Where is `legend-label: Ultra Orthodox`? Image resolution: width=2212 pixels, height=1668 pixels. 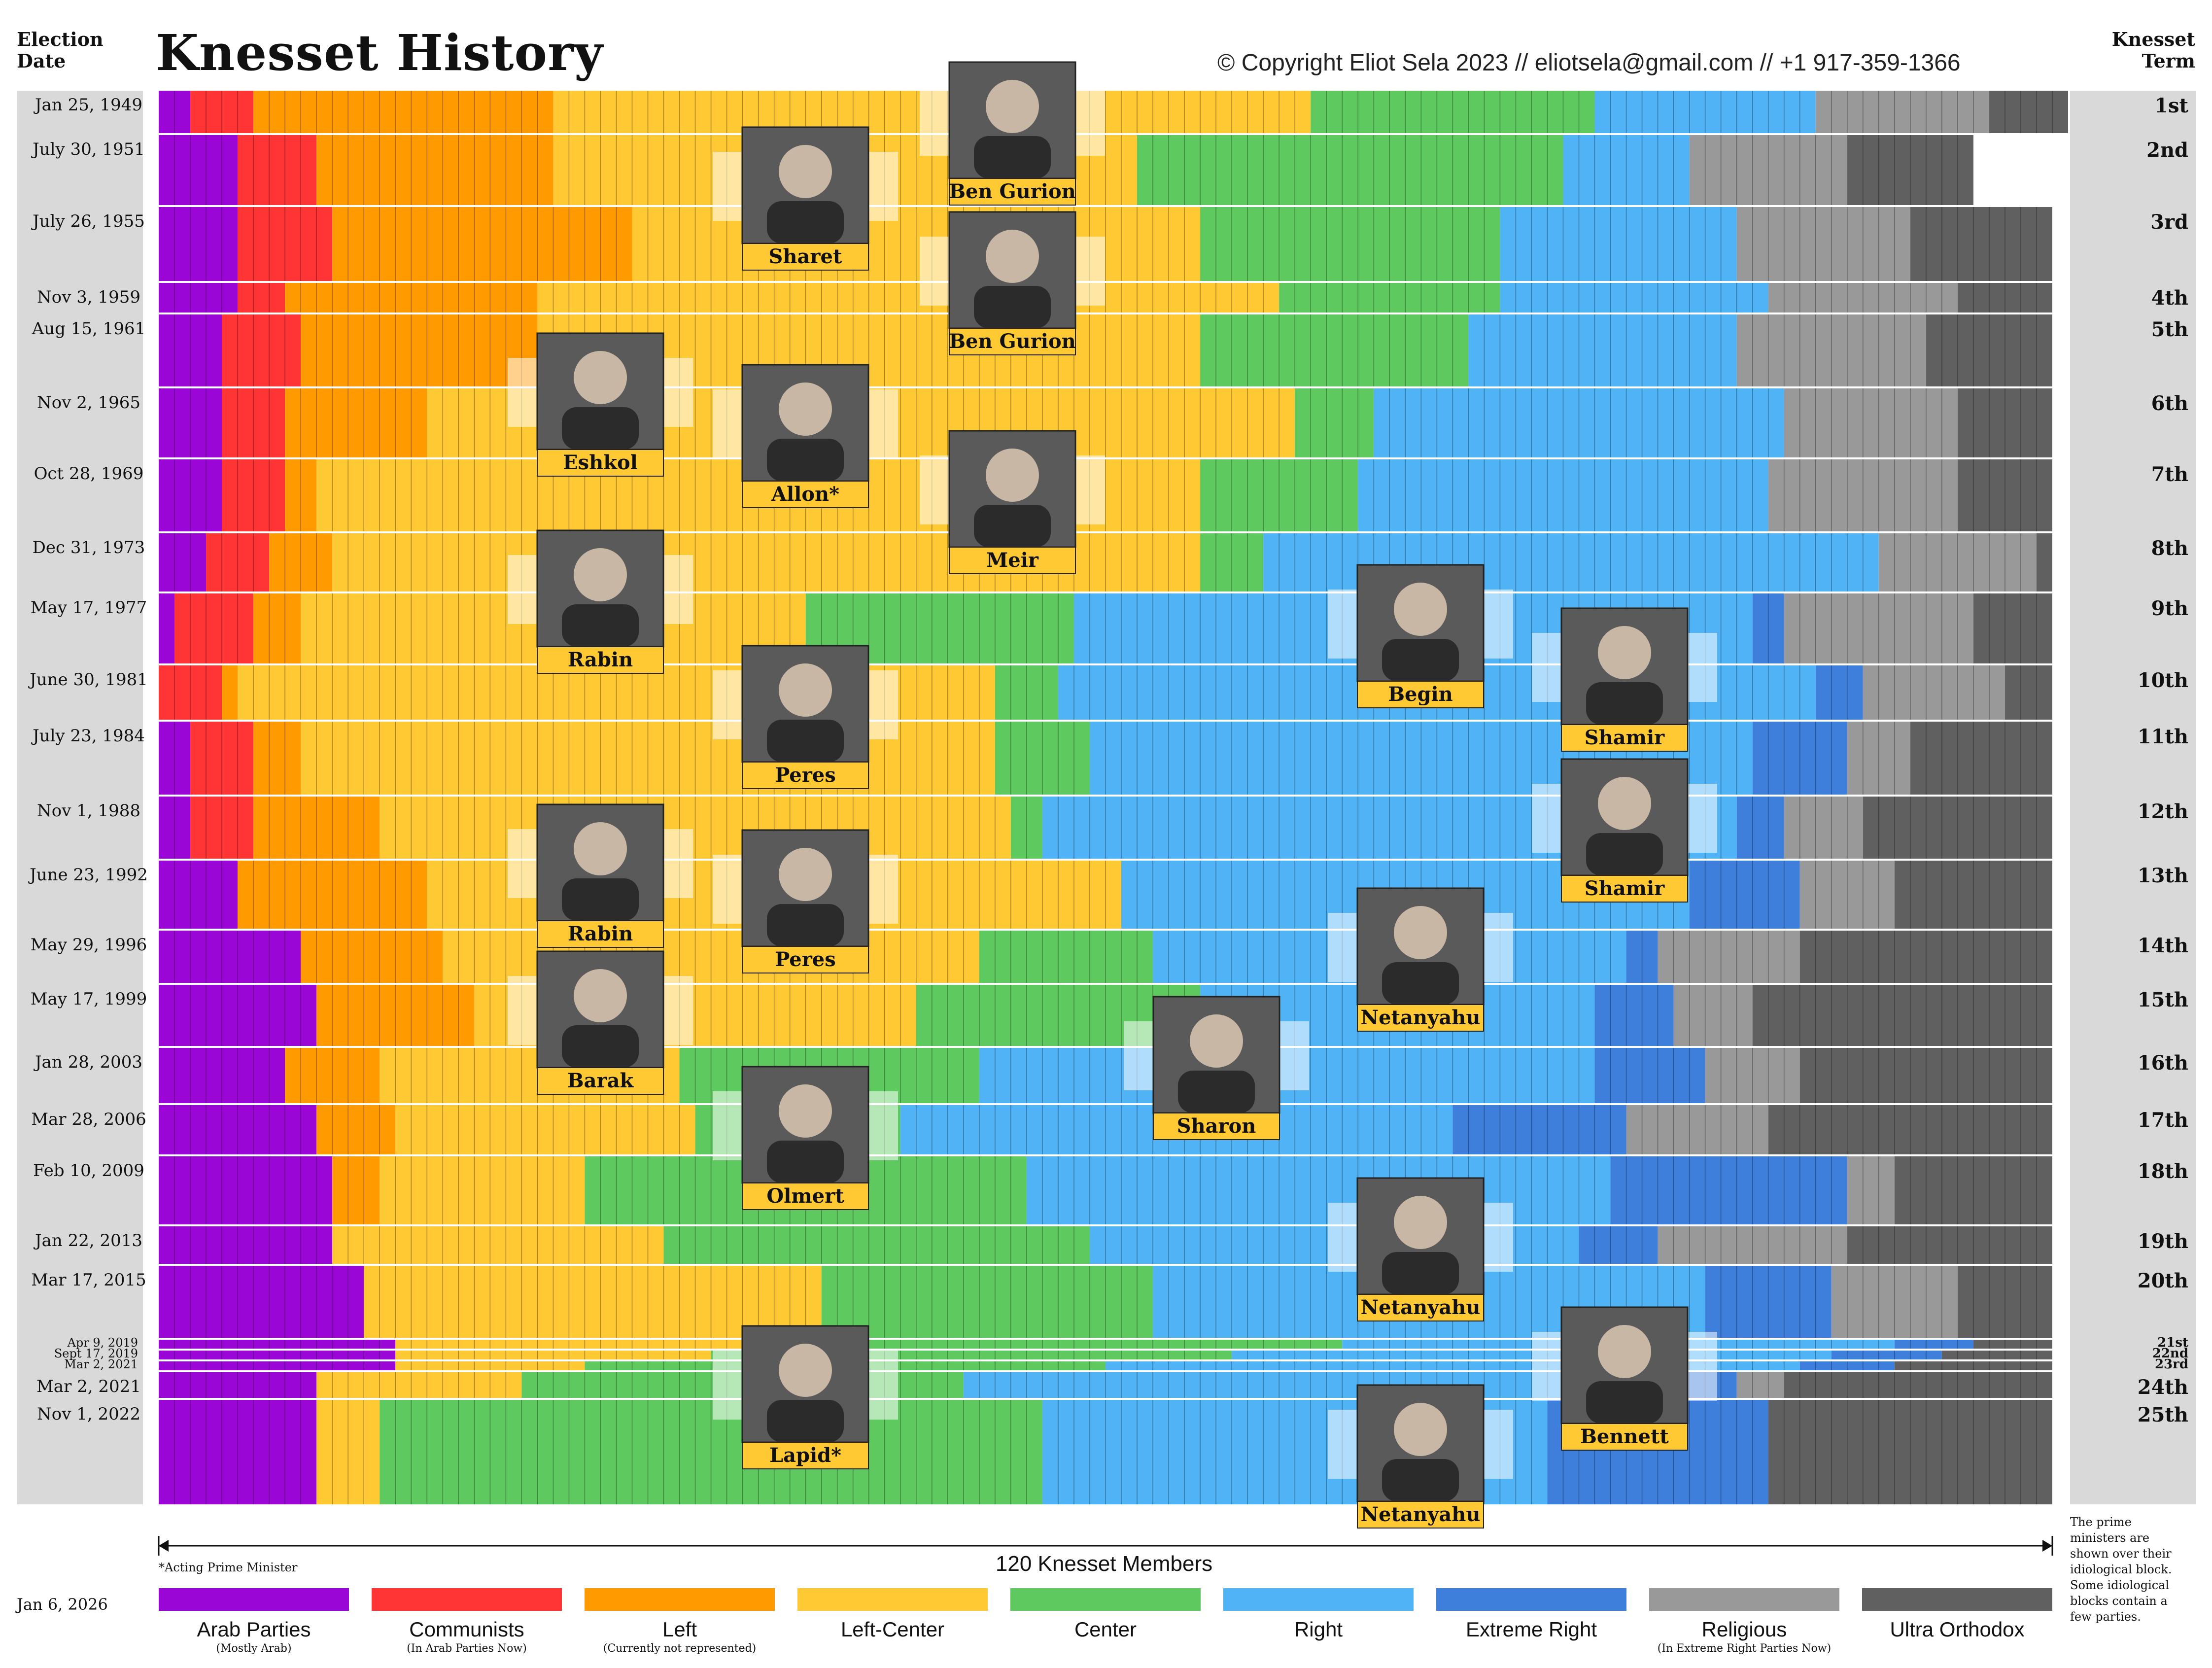 legend-label: Ultra Orthodox is located at coordinates (1957, 1629).